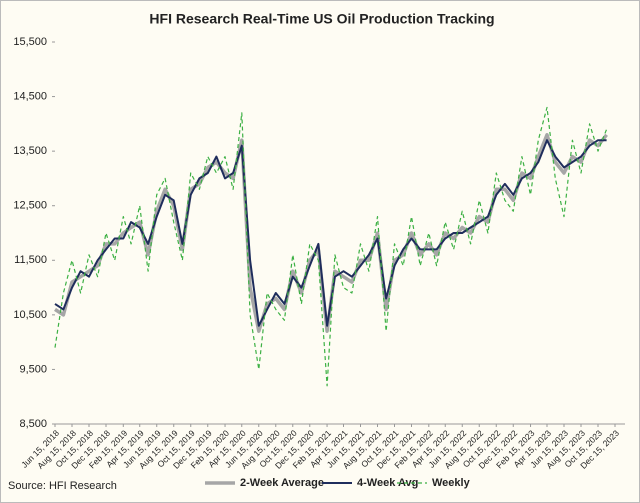 Image resolution: width=640 pixels, height=503 pixels. I want to click on legend-label: 2-Week Average, so click(282, 483).